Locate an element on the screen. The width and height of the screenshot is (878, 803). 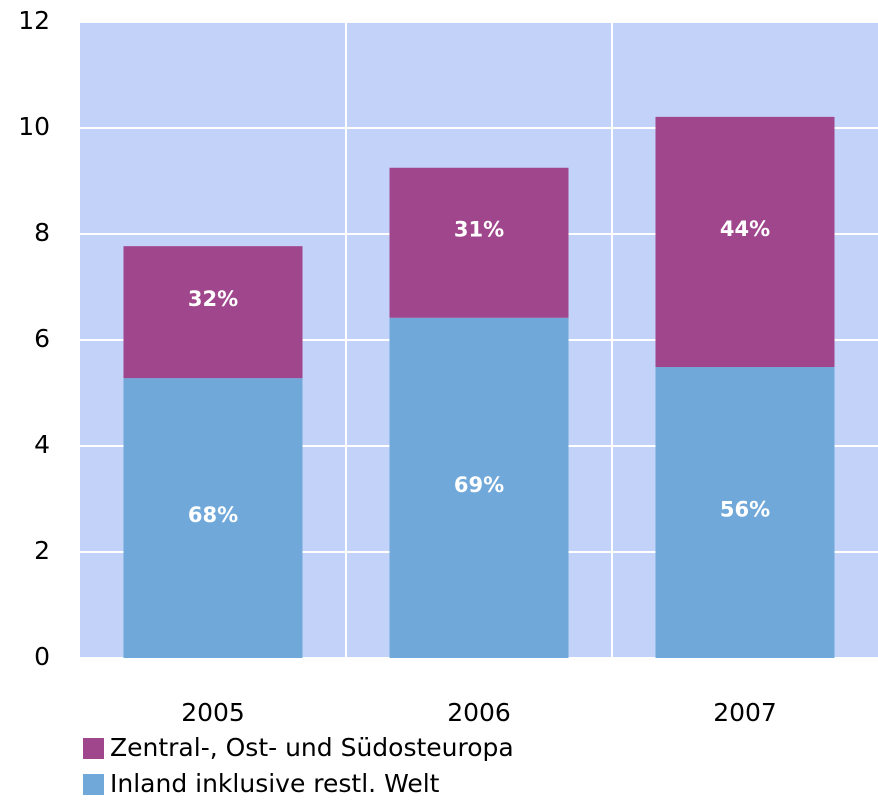
y-tick-label: 2 is located at coordinates (42, 550).